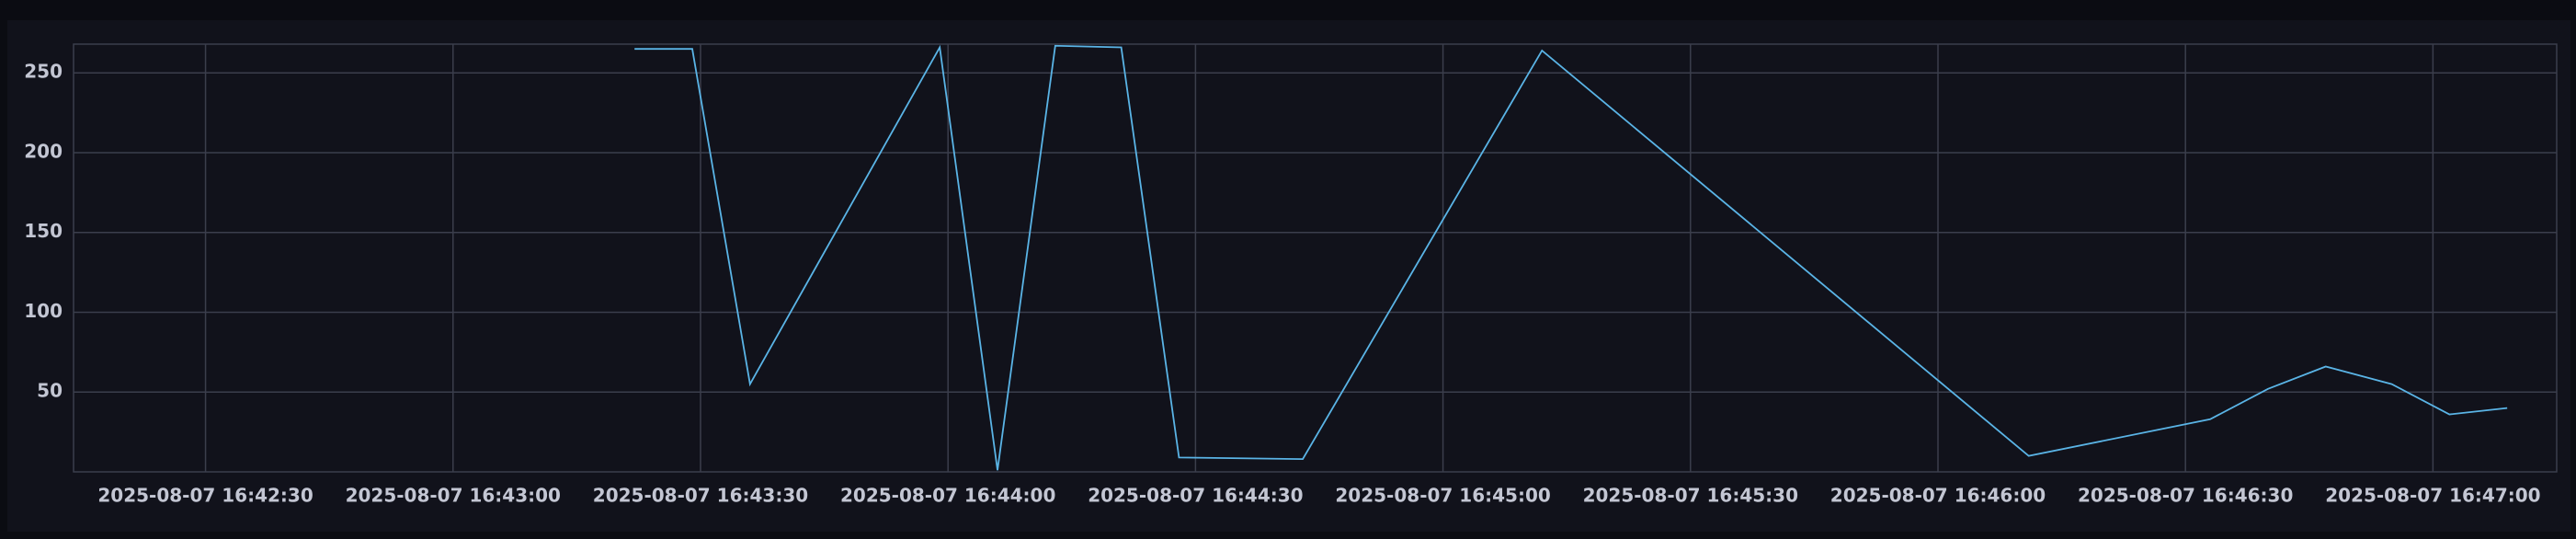  What do you see at coordinates (43, 72) in the screenshot?
I see `y-tick-label: 250` at bounding box center [43, 72].